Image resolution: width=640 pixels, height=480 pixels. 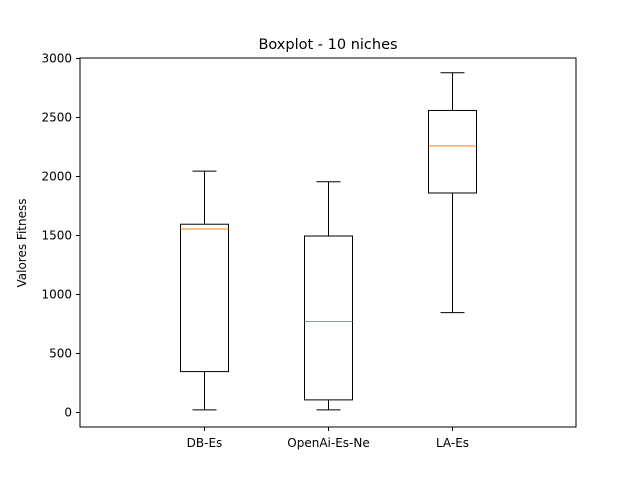 I want to click on y-tick-label-2000: 2000, so click(x=56, y=177).